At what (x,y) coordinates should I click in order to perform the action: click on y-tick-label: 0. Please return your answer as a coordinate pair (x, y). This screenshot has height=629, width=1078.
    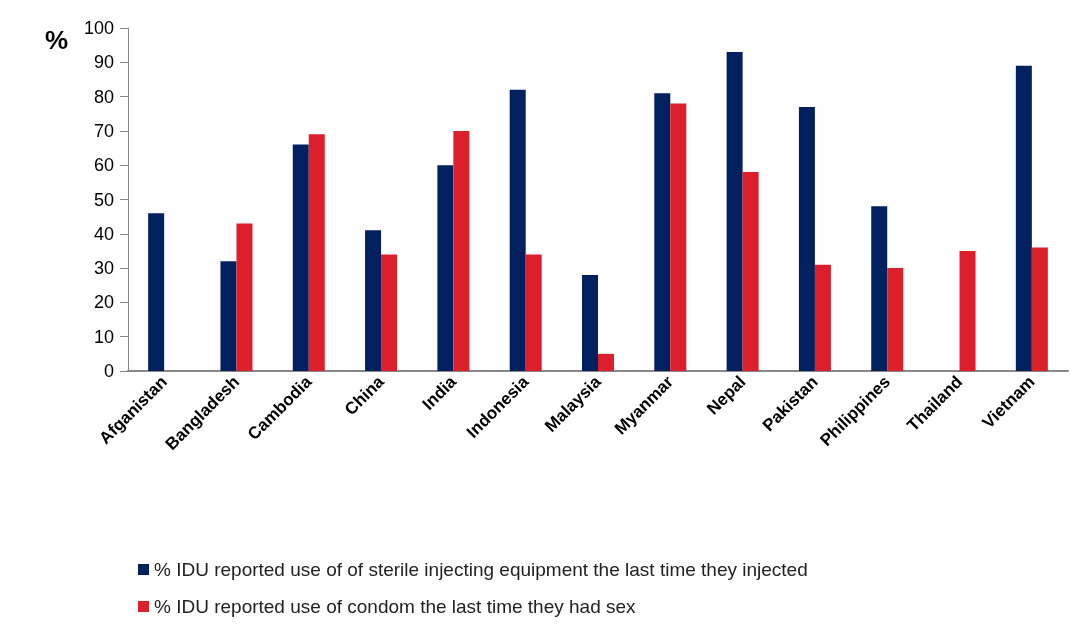
    Looking at the image, I should click on (108, 371).